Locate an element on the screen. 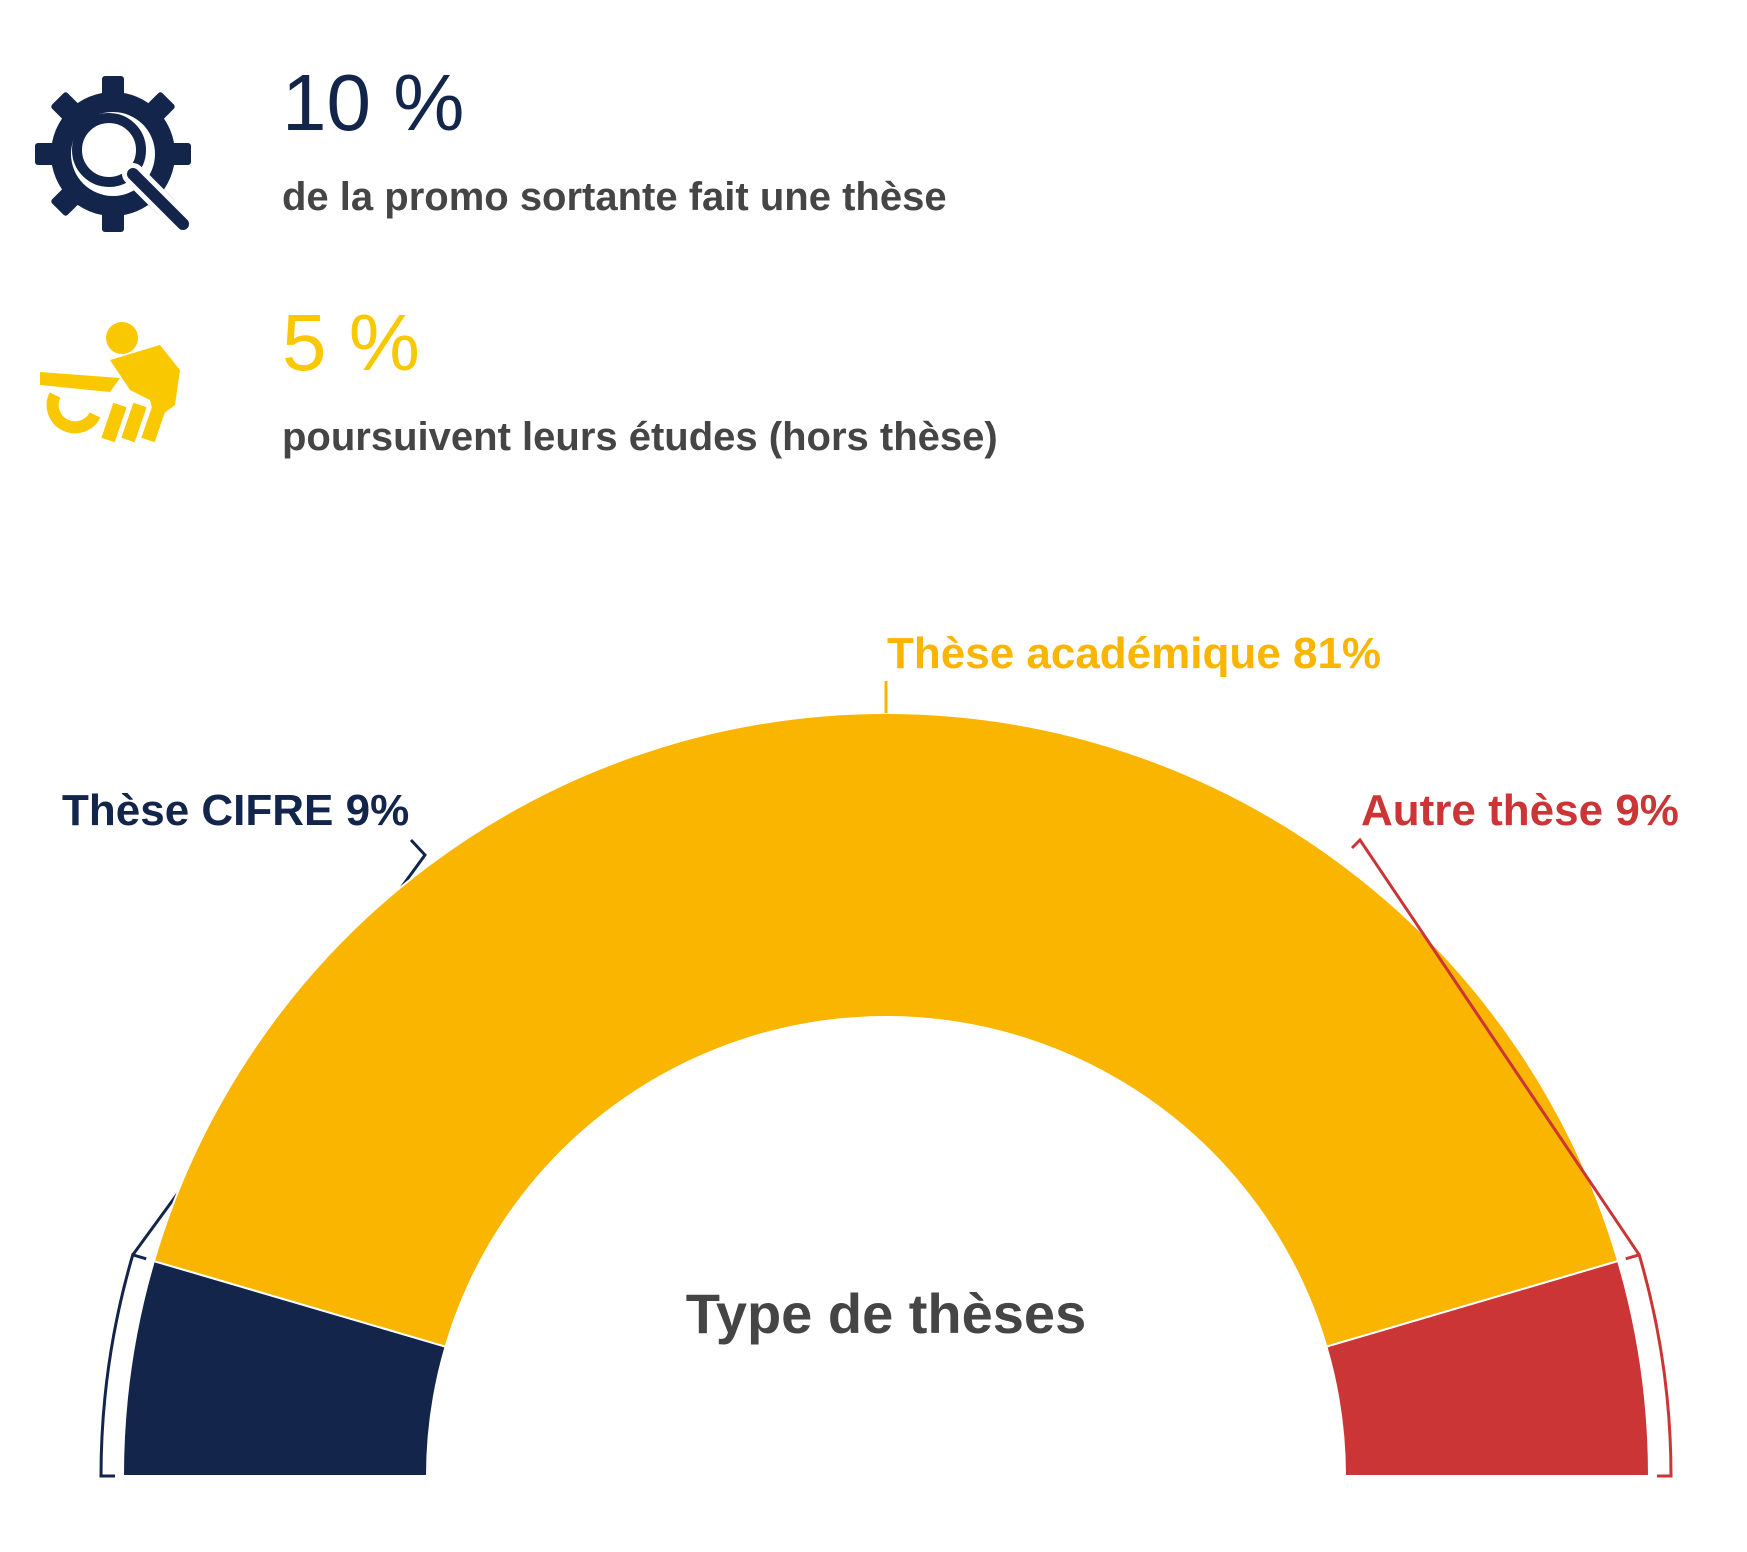  segment-name: Thèse académique is located at coordinates (1084, 653).